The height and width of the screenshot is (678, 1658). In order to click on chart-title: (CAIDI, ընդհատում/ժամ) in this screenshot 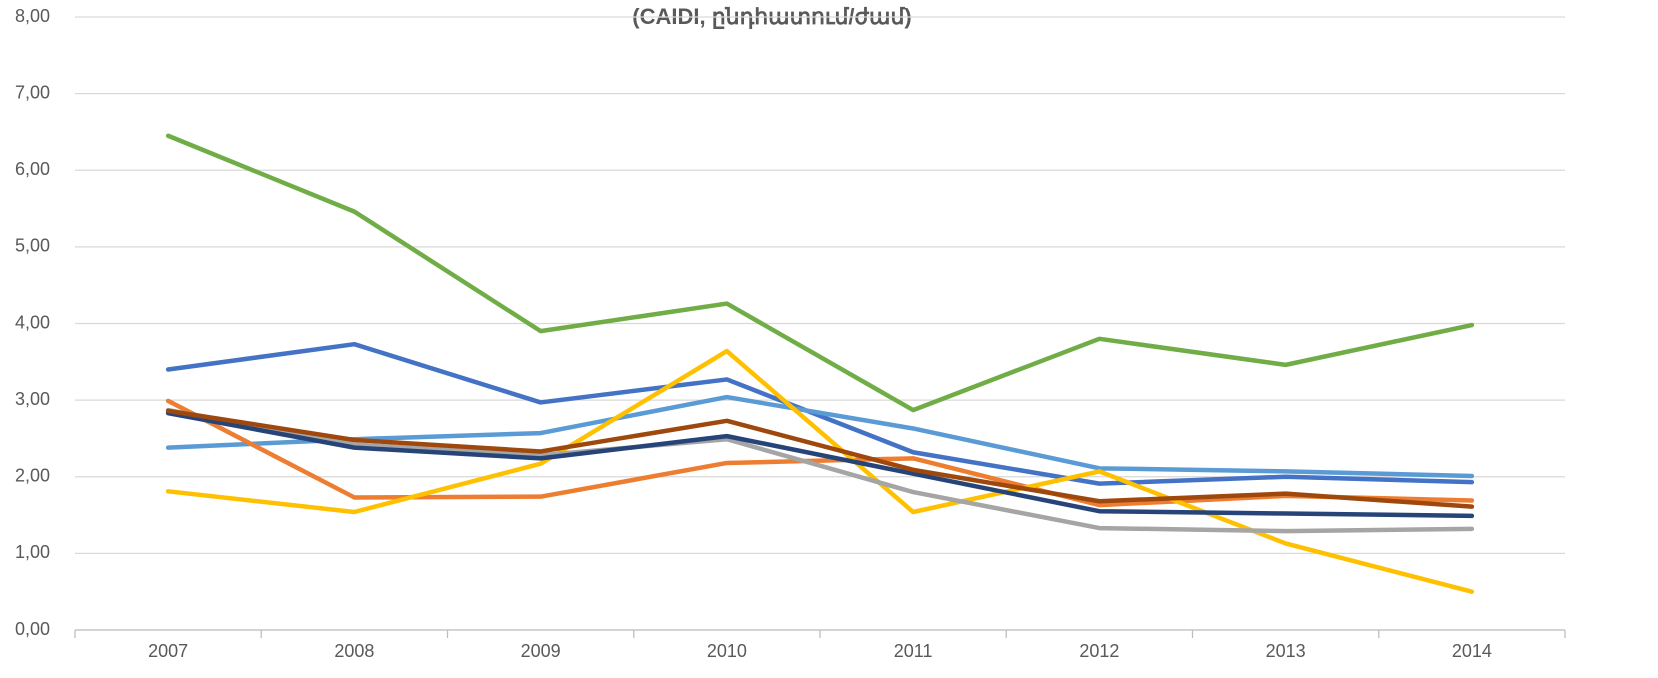, I will do `click(771, 16)`.